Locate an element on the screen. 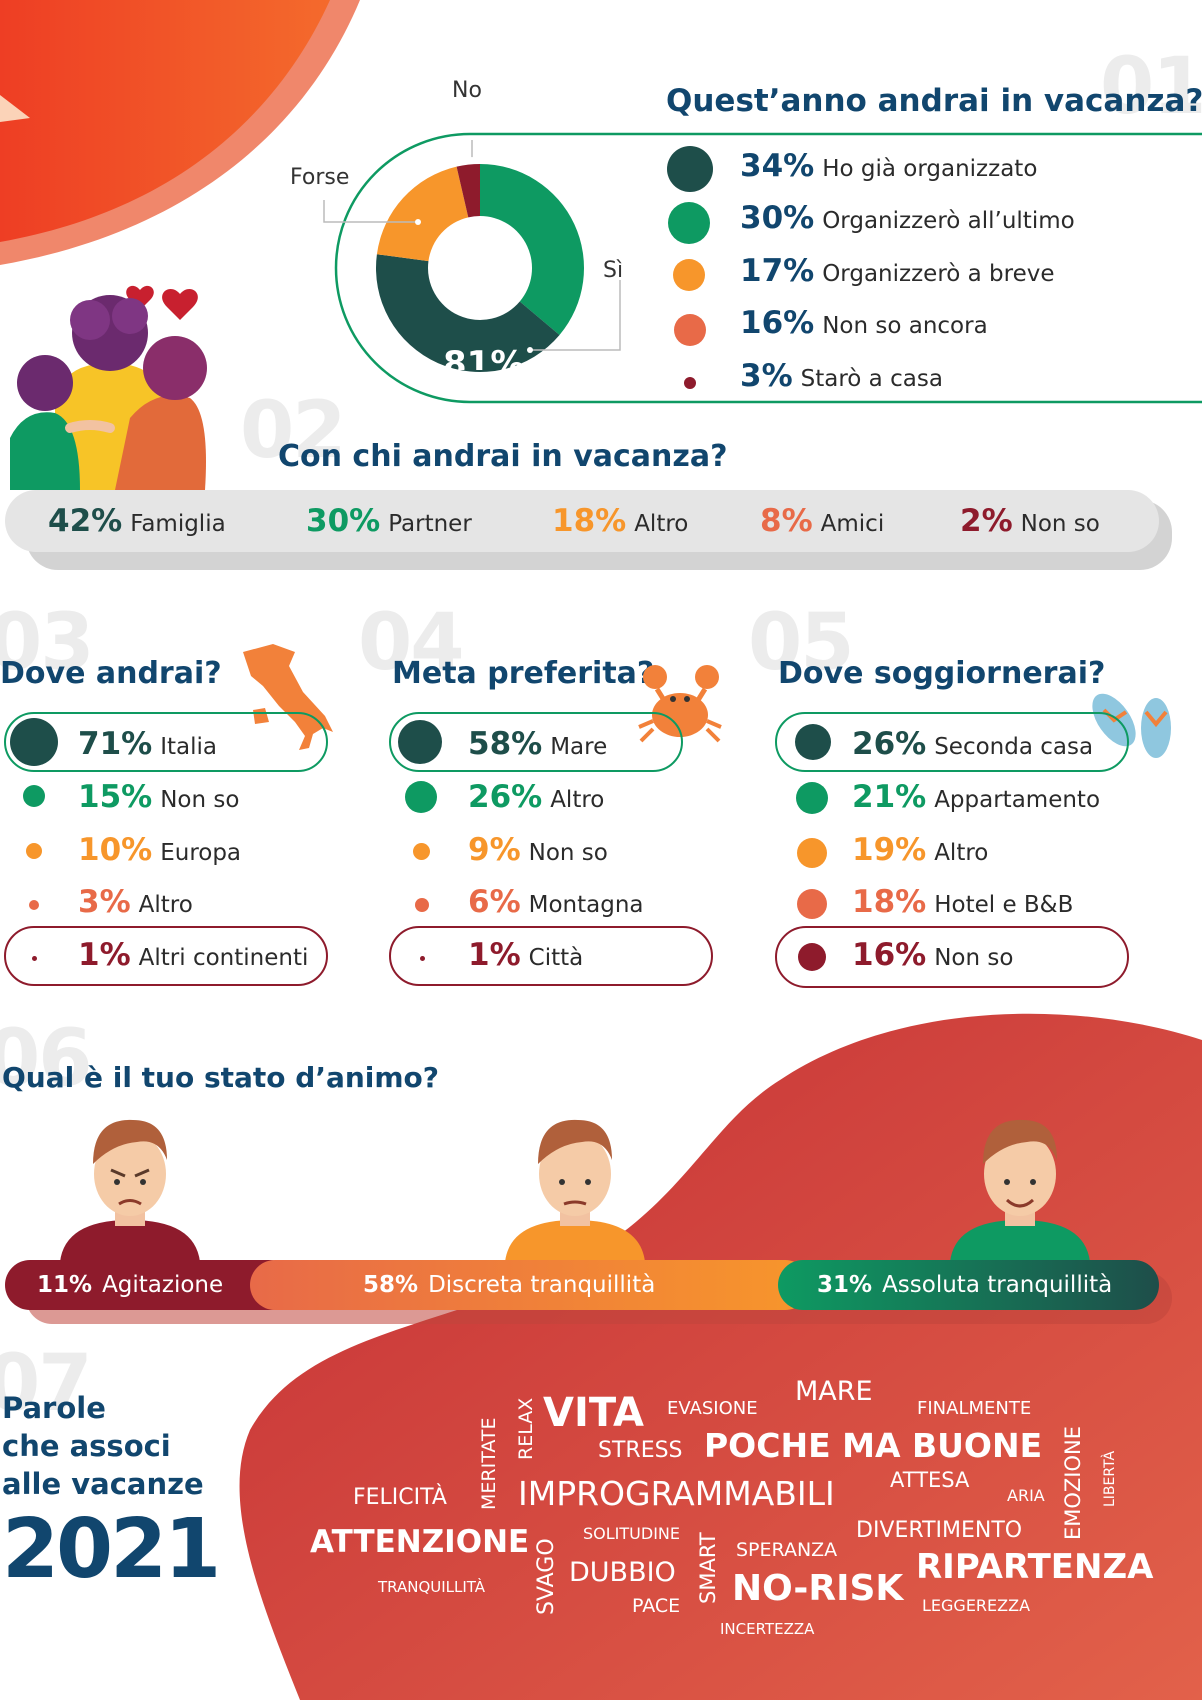 This screenshot has height=1700, width=1202. word: POCHE MA BUONE is located at coordinates (873, 1445).